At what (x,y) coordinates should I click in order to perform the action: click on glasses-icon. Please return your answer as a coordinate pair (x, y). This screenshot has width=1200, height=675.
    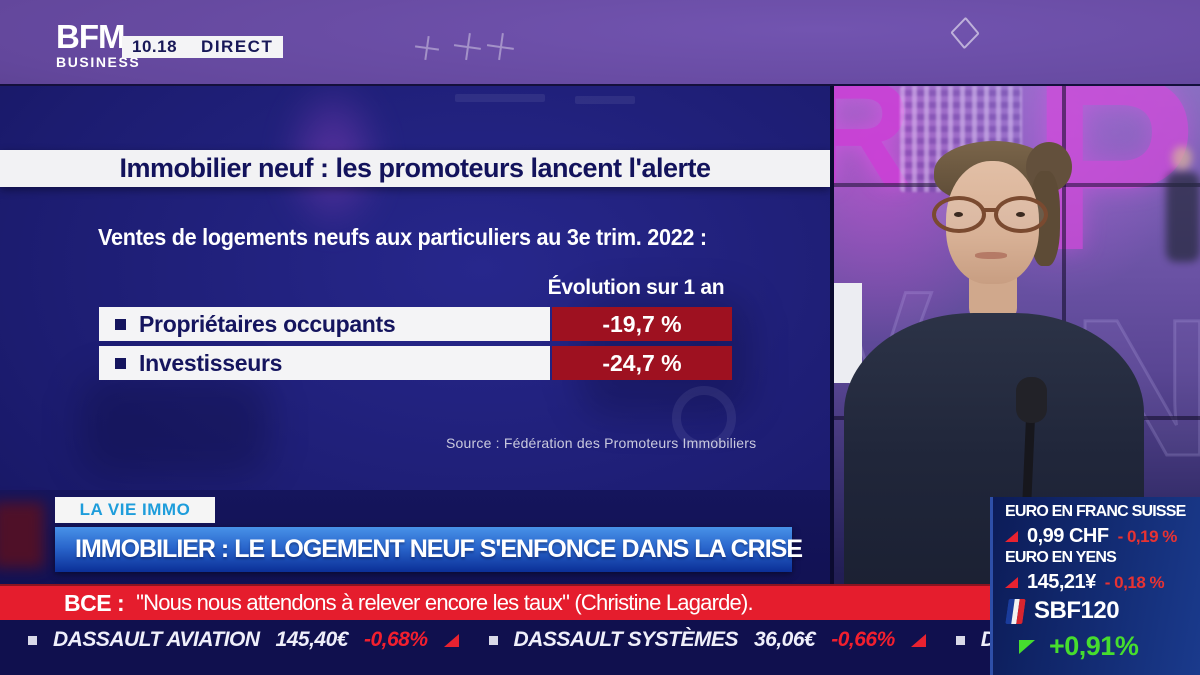
    Looking at the image, I should click on (1021, 214).